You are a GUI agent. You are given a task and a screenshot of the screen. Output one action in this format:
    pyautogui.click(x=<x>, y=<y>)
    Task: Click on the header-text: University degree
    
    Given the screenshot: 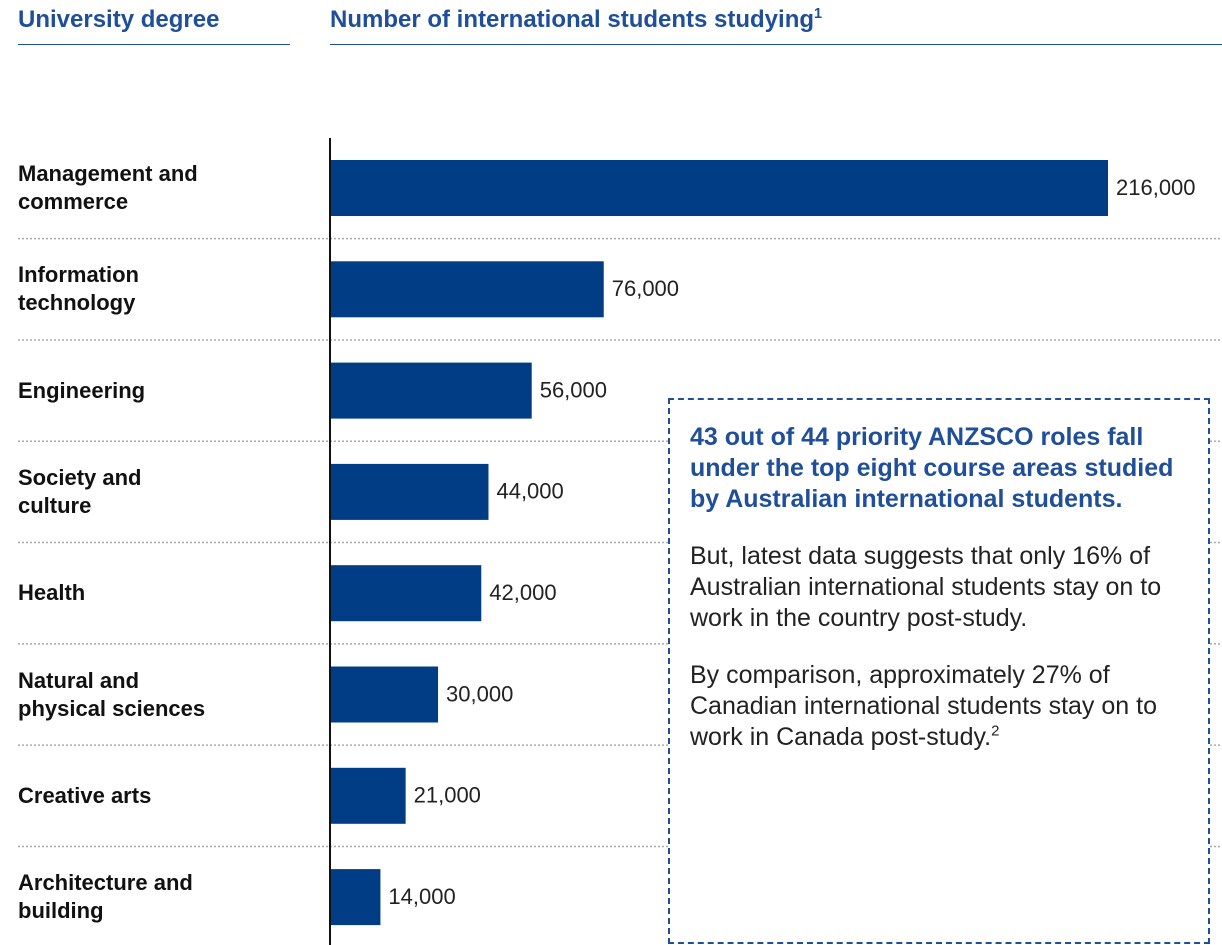 What is the action you would take?
    pyautogui.click(x=119, y=19)
    